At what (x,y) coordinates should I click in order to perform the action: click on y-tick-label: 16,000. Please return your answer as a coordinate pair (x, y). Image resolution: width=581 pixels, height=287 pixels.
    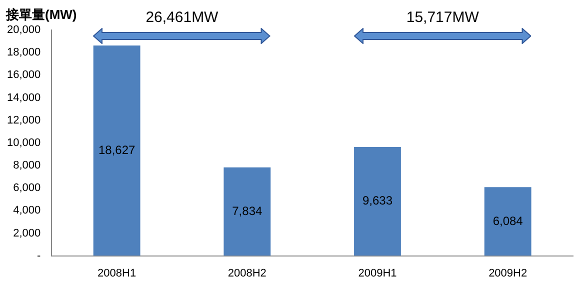
    Looking at the image, I should click on (23, 75).